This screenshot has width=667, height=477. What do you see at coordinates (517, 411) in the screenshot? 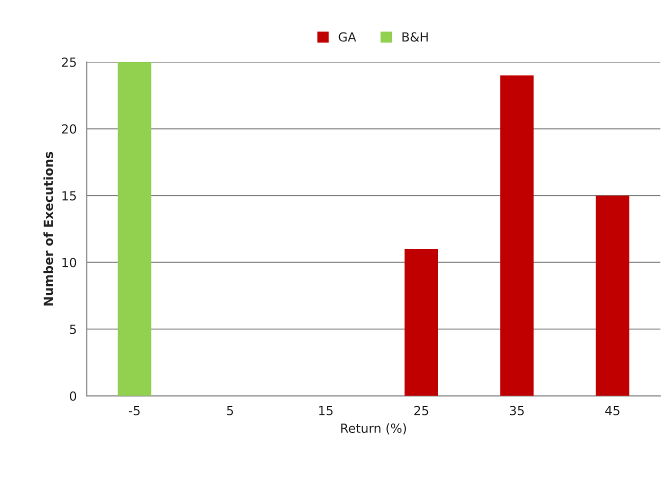
I see `x-tick-label: 35` at bounding box center [517, 411].